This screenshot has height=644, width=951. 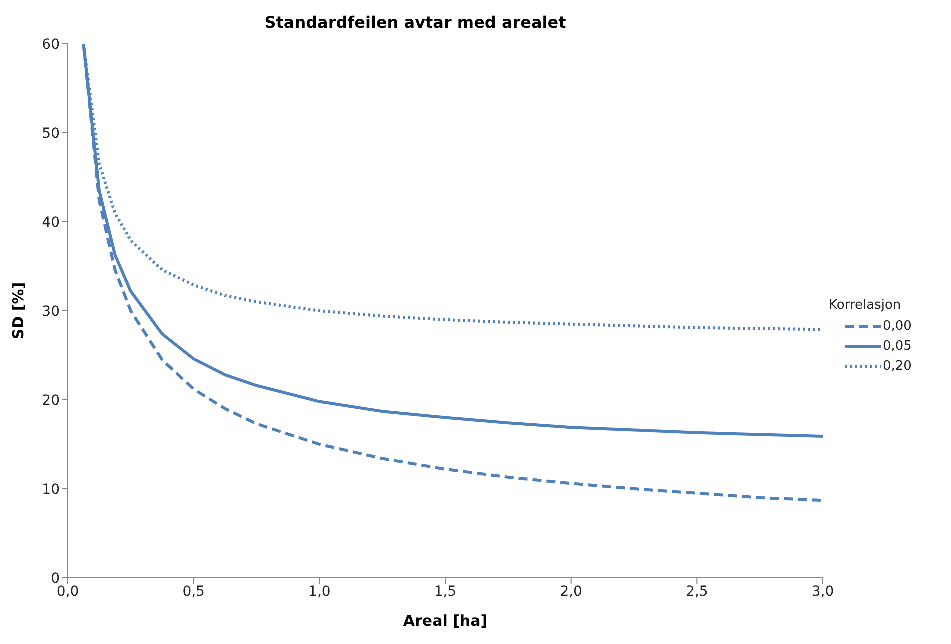 What do you see at coordinates (51, 222) in the screenshot?
I see `y-tick-label: 40` at bounding box center [51, 222].